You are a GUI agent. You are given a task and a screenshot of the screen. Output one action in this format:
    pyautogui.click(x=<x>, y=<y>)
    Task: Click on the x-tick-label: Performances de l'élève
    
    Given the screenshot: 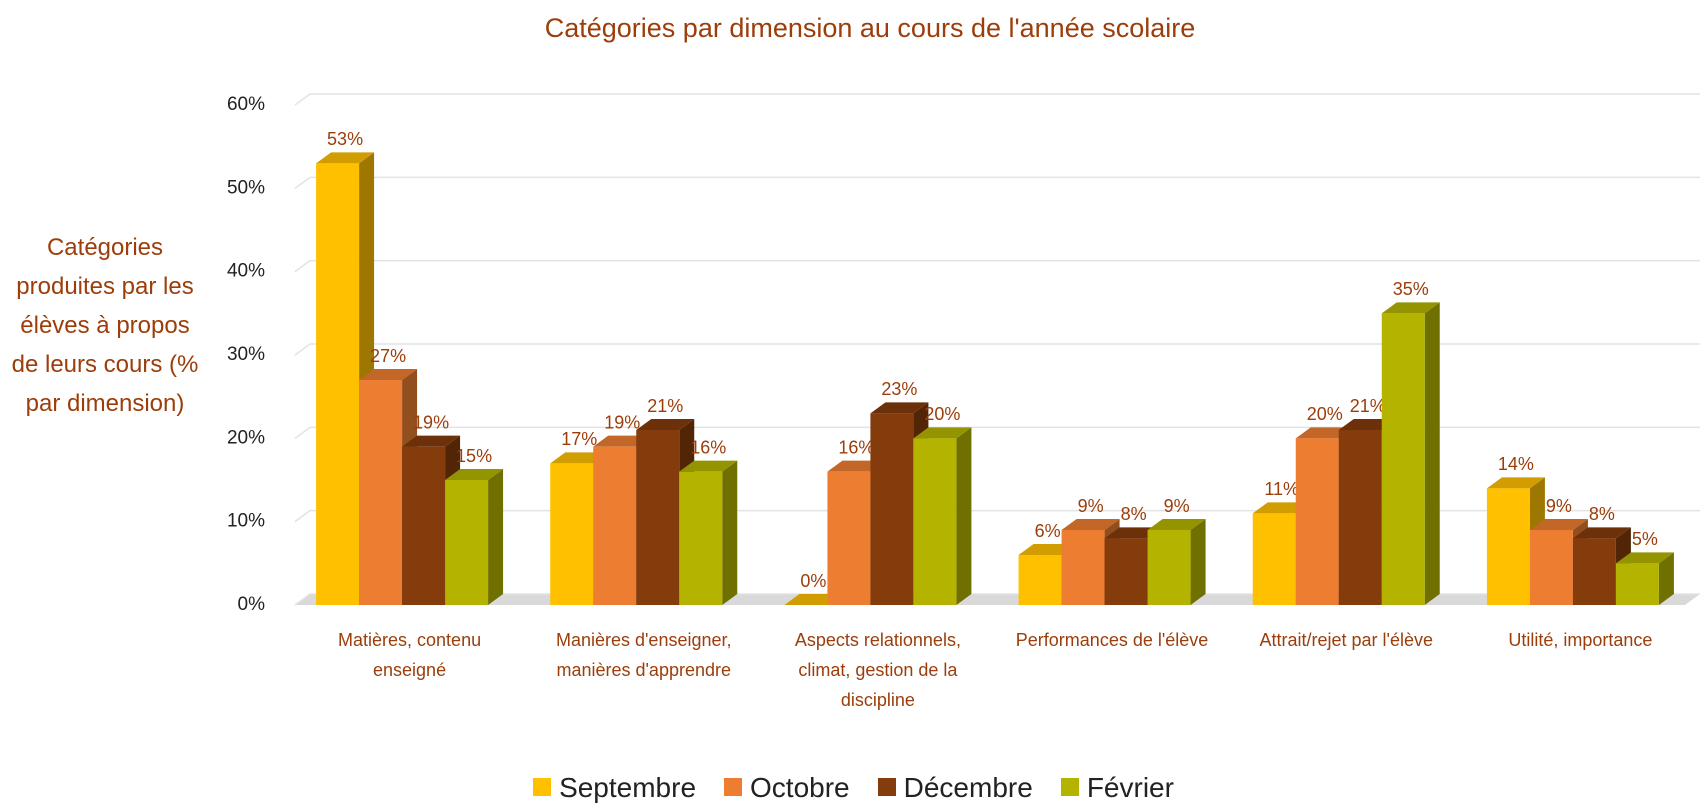 What is the action you would take?
    pyautogui.click(x=1112, y=640)
    